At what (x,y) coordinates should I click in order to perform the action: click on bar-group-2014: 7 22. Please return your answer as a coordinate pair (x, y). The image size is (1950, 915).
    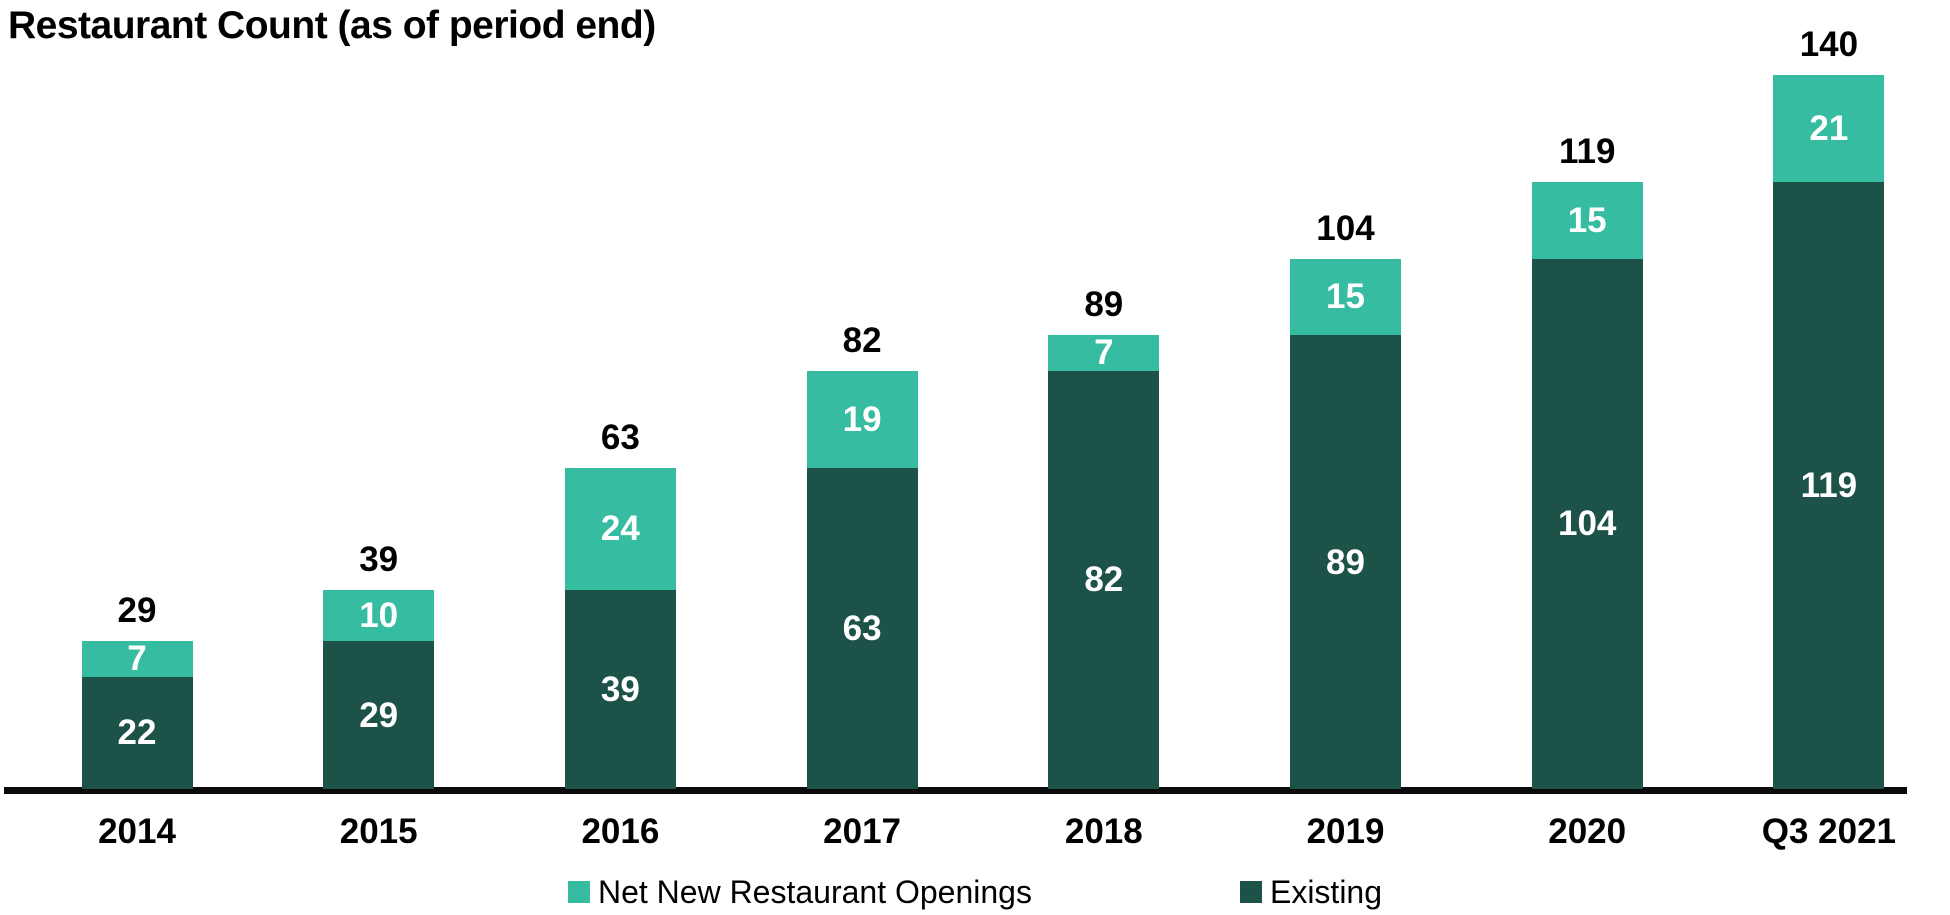
    Looking at the image, I should click on (137, 714).